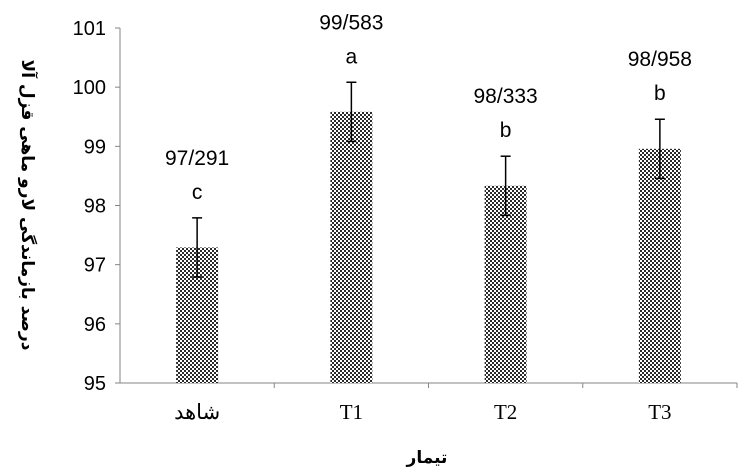 The width and height of the screenshot is (741, 470). I want to click on data-label: 99/583, so click(351, 22).